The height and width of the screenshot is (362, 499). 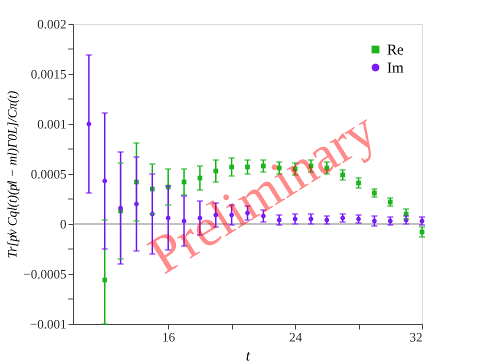 I want to click on x-axis-title: t, so click(x=248, y=355).